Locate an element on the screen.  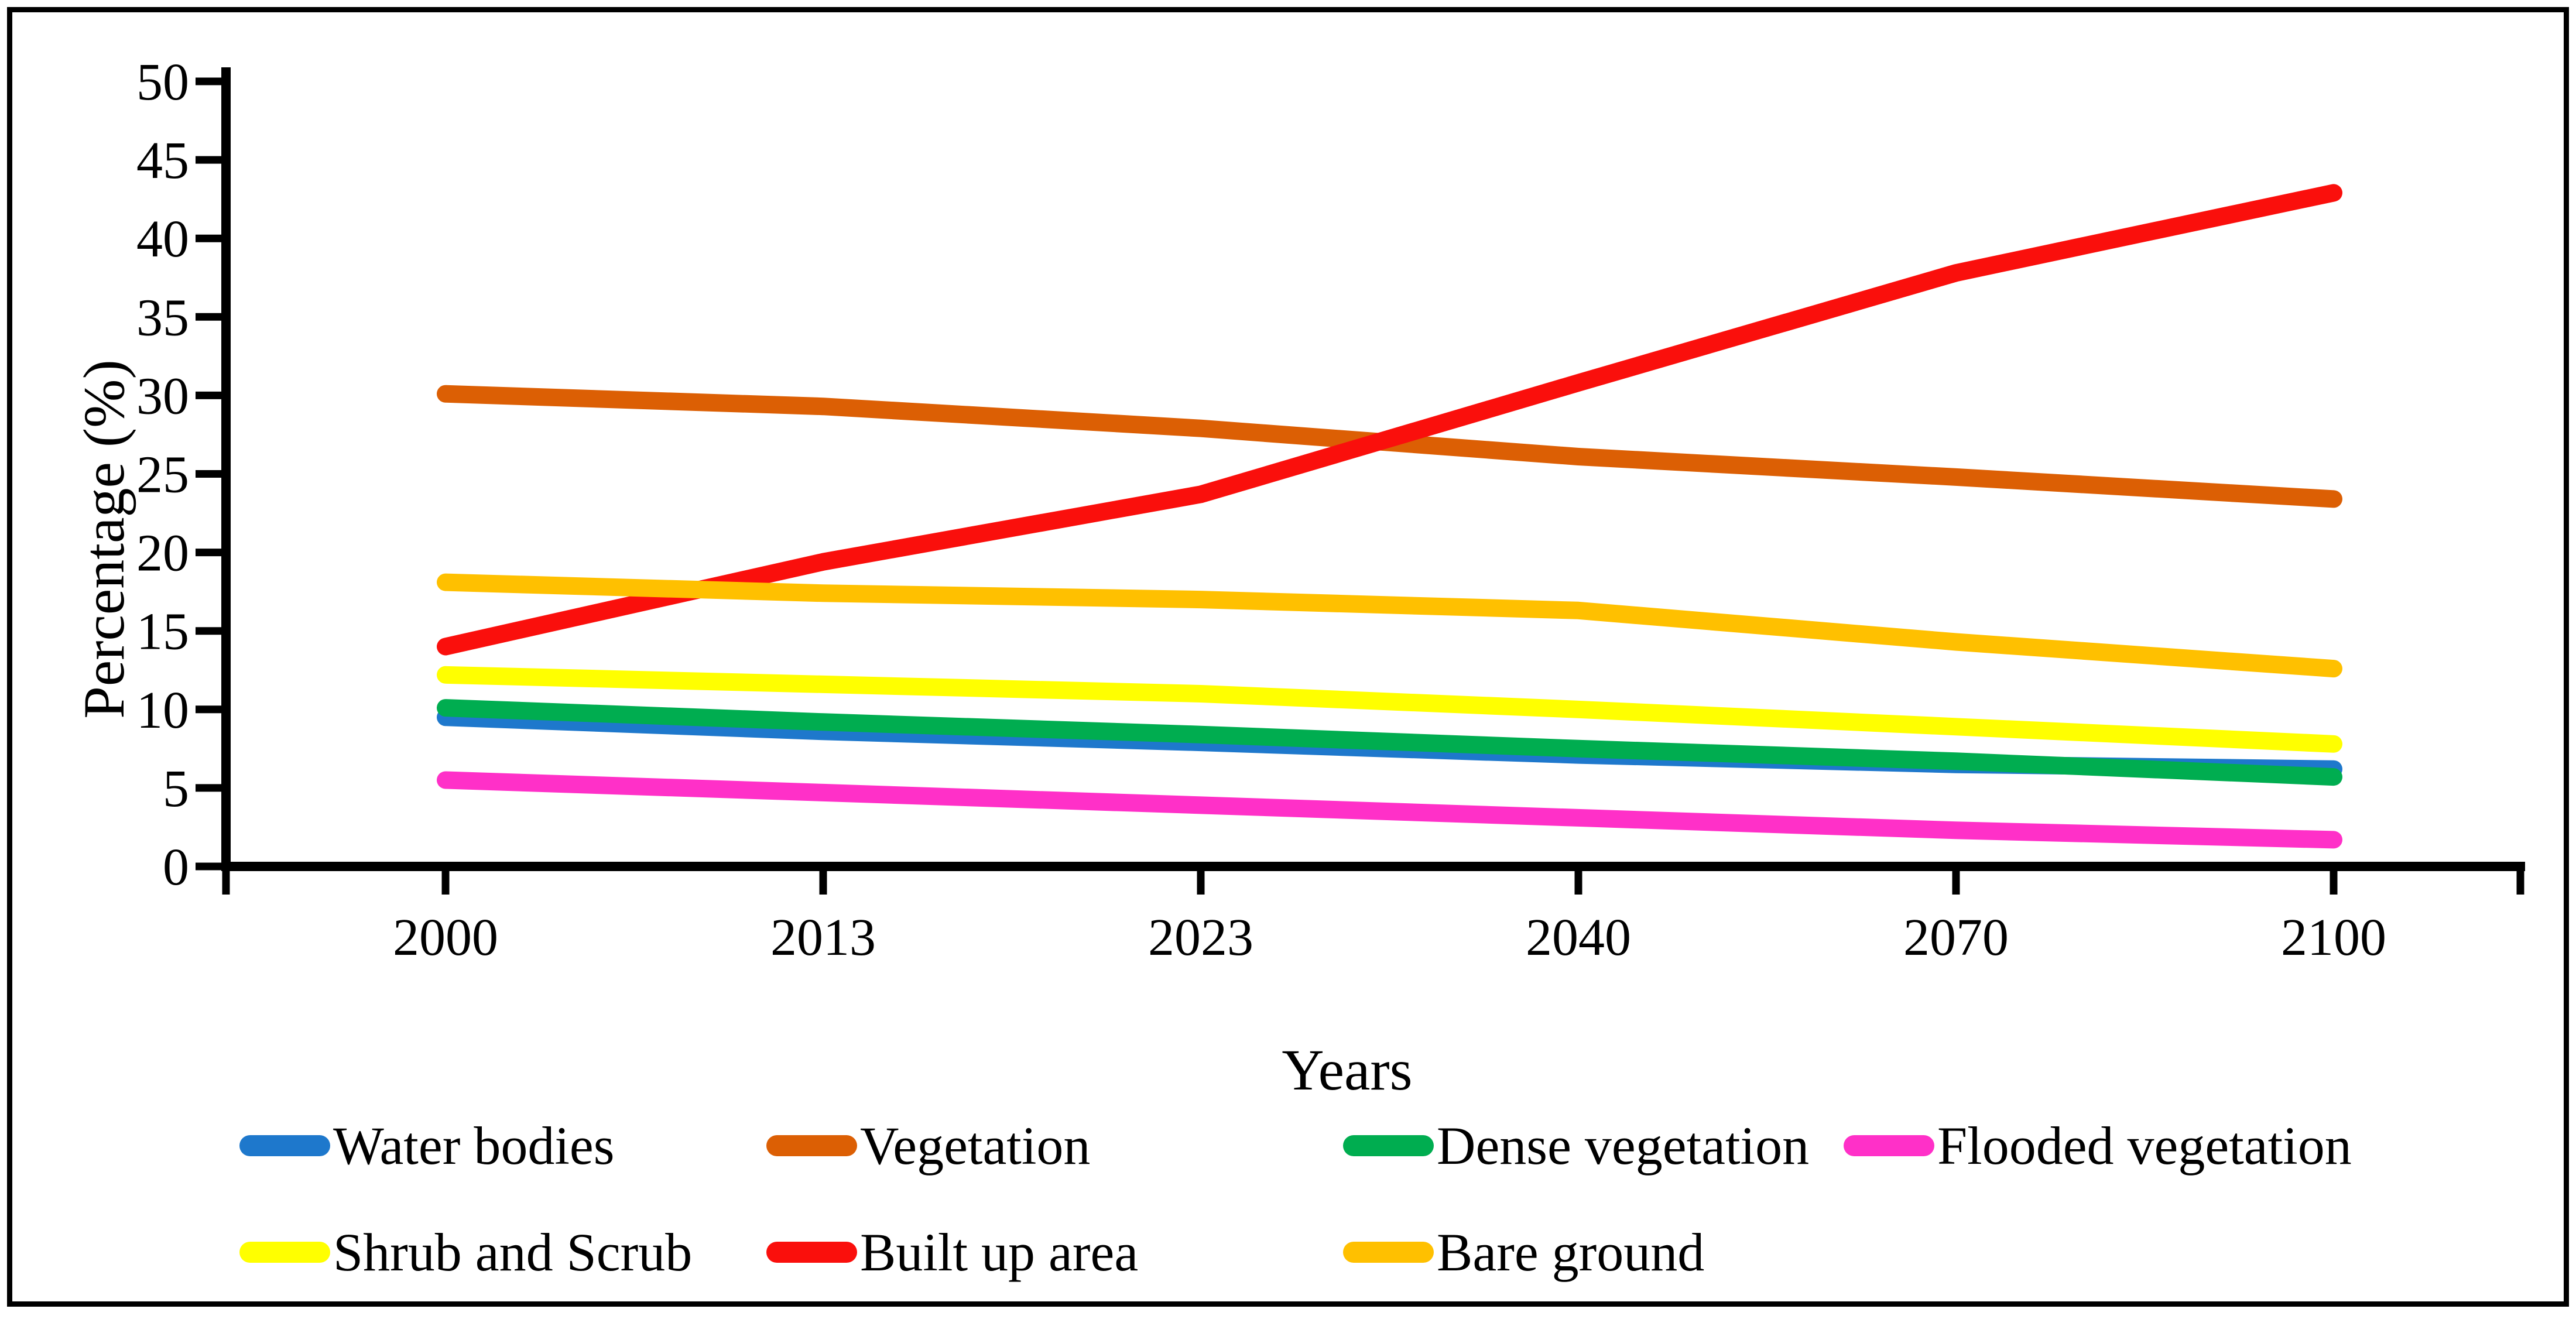
y-tick-label: 15 is located at coordinates (162, 632).